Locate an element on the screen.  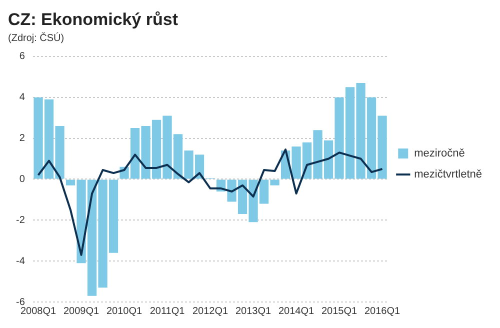
x-tick-label: 2010Q1 is located at coordinates (124, 311).